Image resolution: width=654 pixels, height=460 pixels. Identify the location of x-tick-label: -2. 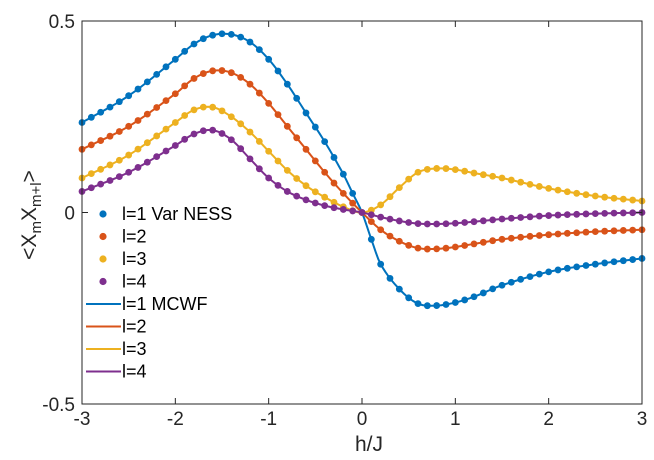
(175, 419).